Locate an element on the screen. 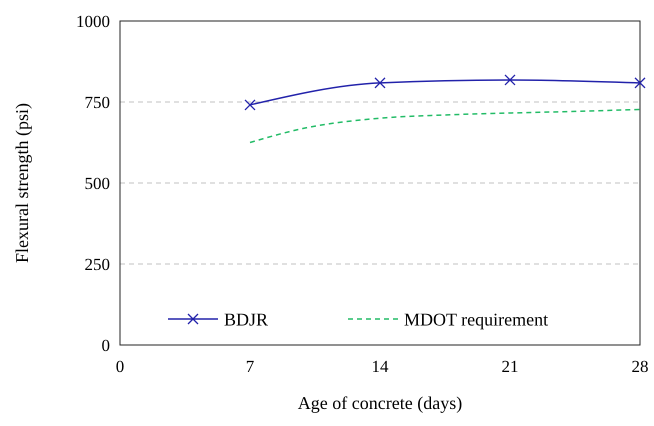 The height and width of the screenshot is (426, 654). x-tick-label: 28 is located at coordinates (640, 366).